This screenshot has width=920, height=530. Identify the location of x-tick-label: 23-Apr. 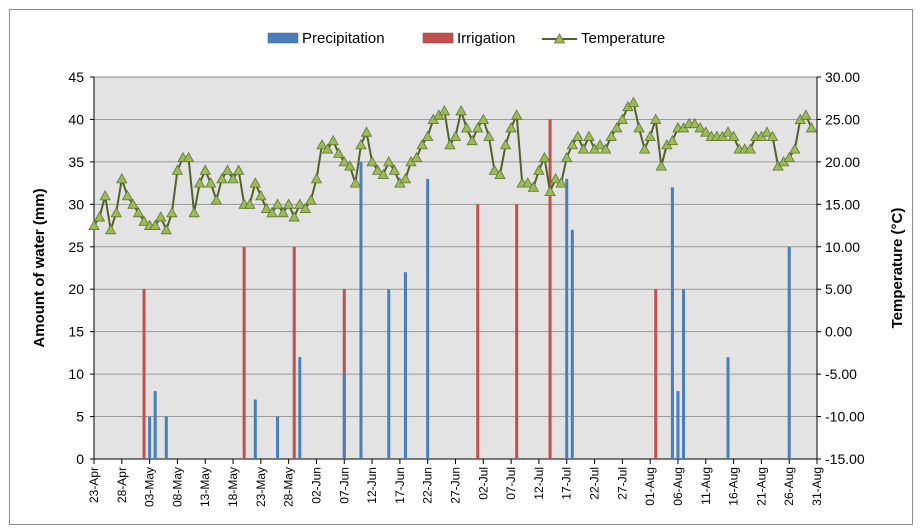
(94, 485).